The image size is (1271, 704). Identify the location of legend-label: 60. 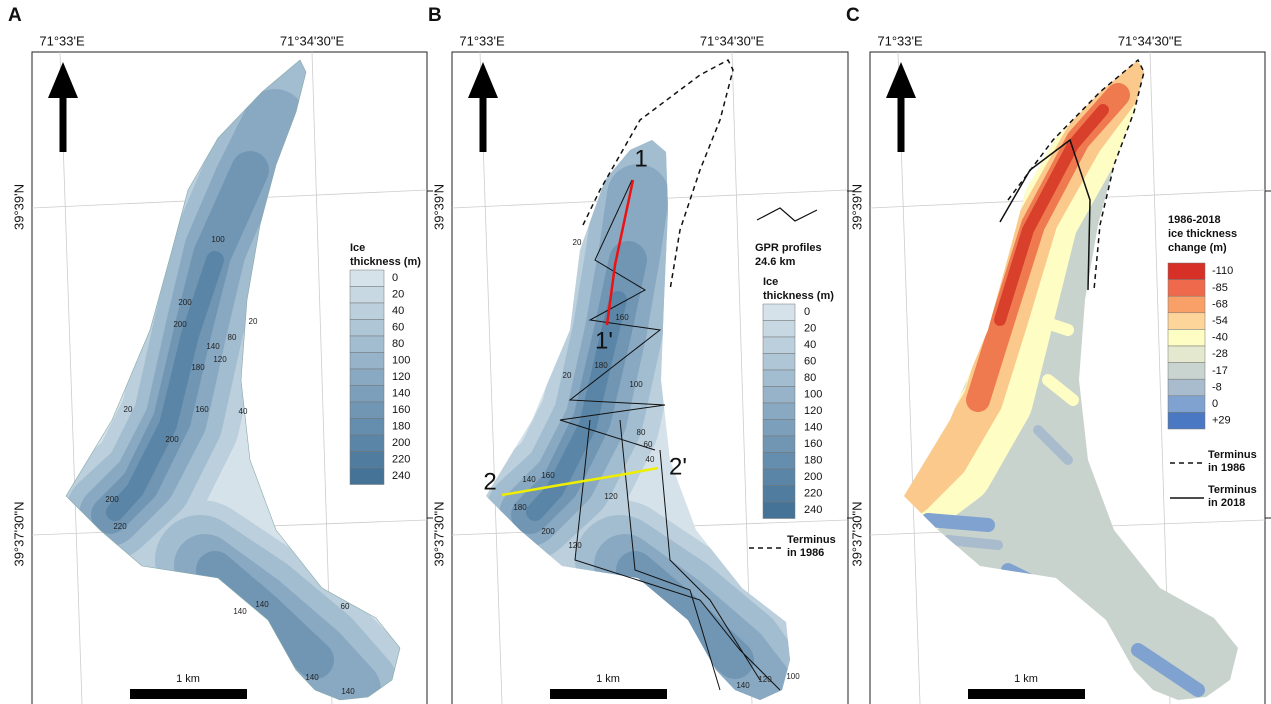
(810, 362).